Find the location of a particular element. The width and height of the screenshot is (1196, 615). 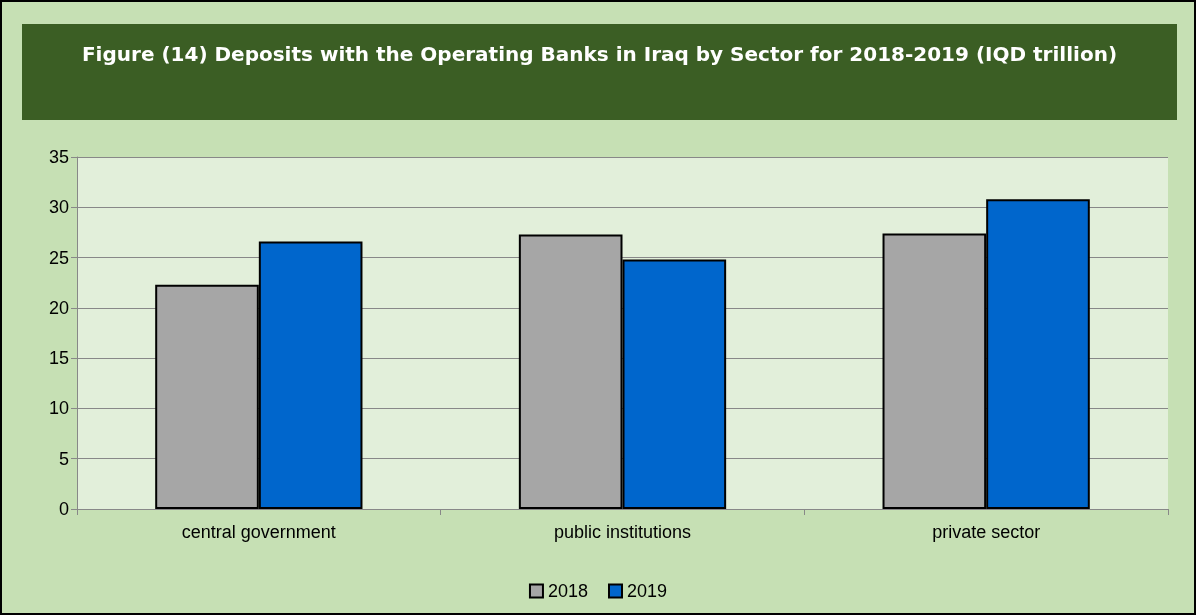

y-tick-label: 0 is located at coordinates (63, 509).